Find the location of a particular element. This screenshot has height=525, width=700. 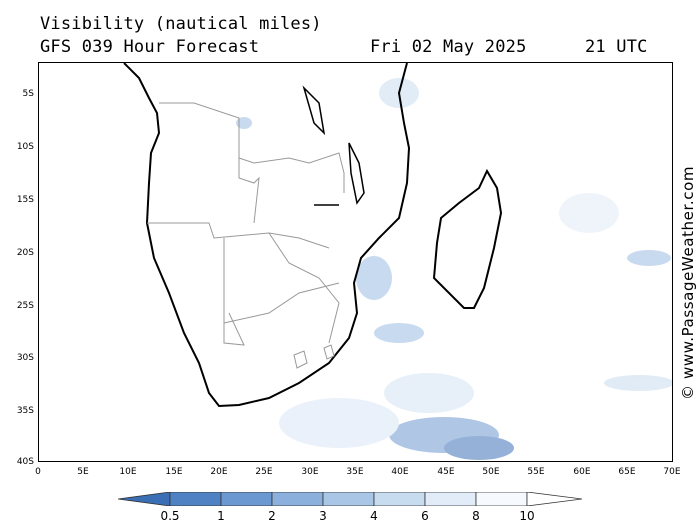

lon-label: 60E is located at coordinates (582, 472).